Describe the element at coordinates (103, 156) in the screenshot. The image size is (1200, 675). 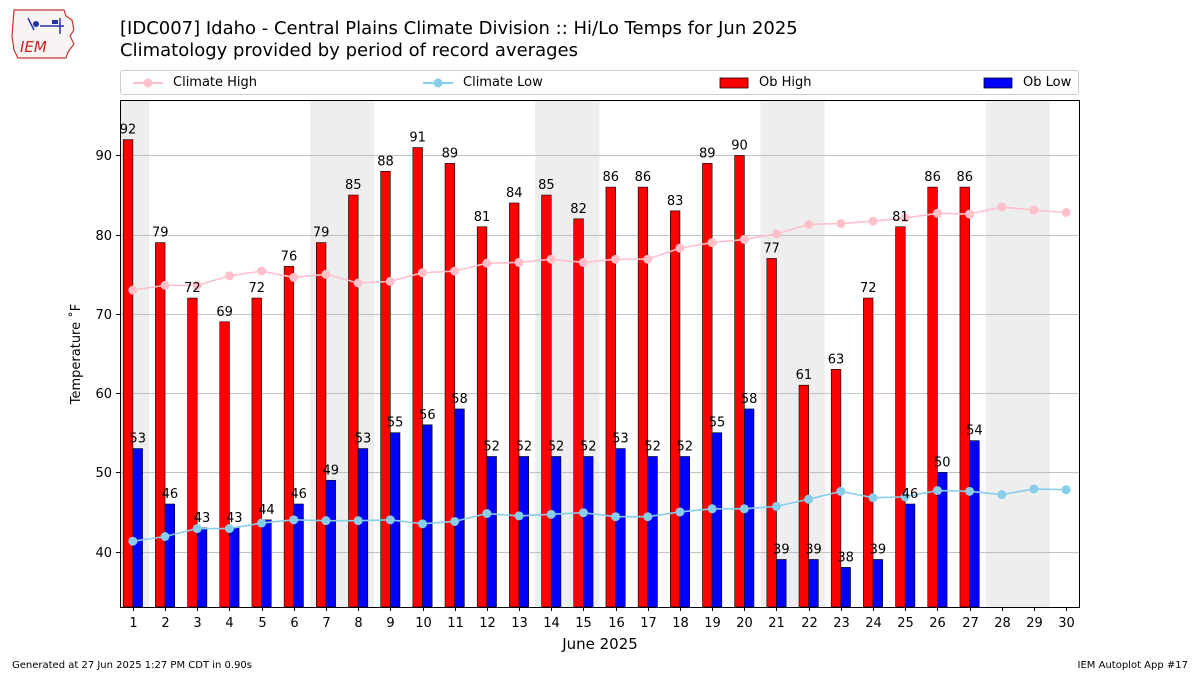
I see `y-tick-label: 90` at that location.